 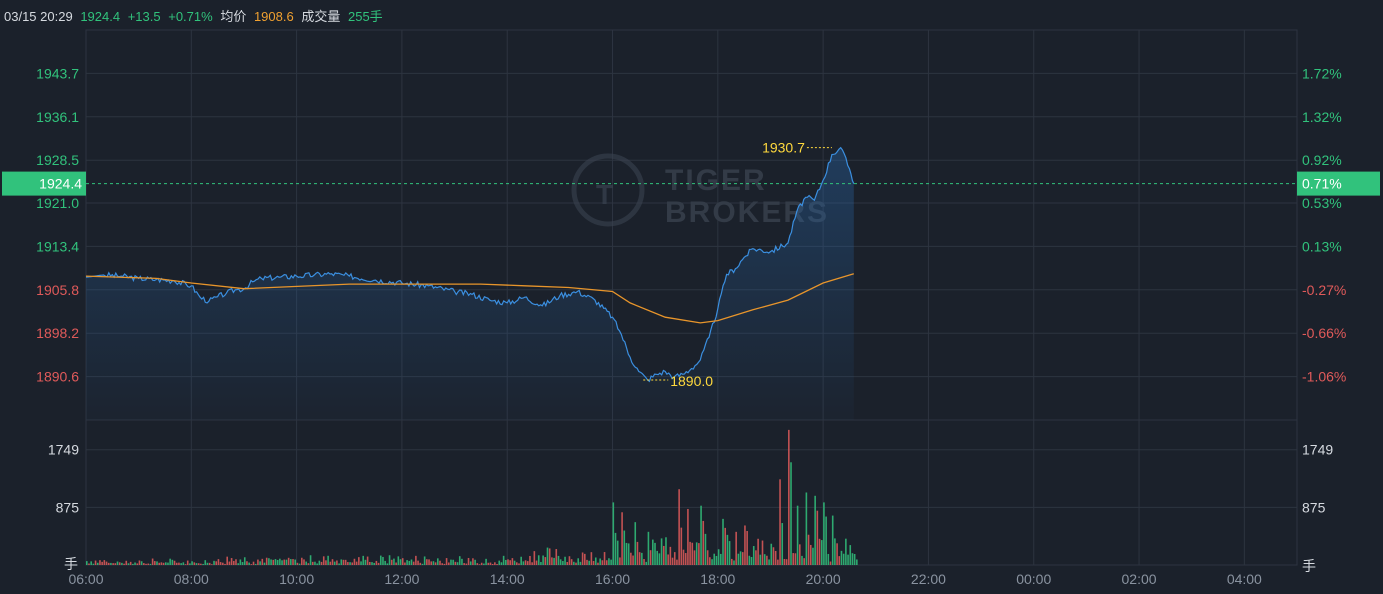 What do you see at coordinates (1322, 117) in the screenshot?
I see `y-tick-label-right: 1.32%` at bounding box center [1322, 117].